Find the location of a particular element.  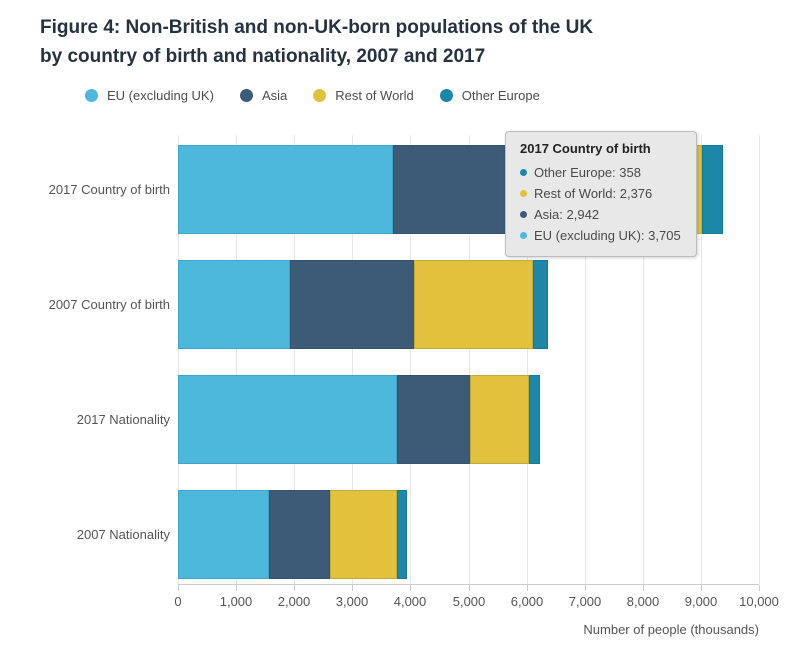

legend-item-eu-excluding-uk: EU (excluding UK) is located at coordinates (149, 95).